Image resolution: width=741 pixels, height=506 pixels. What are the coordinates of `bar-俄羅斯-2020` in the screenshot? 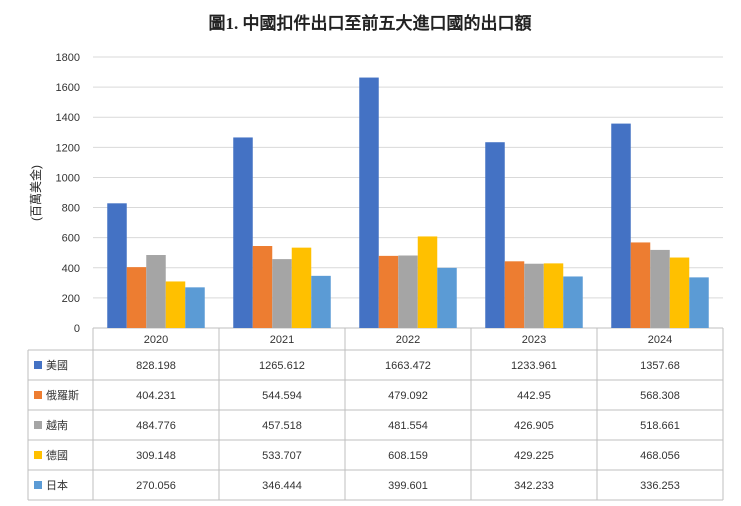 It's located at (136, 297).